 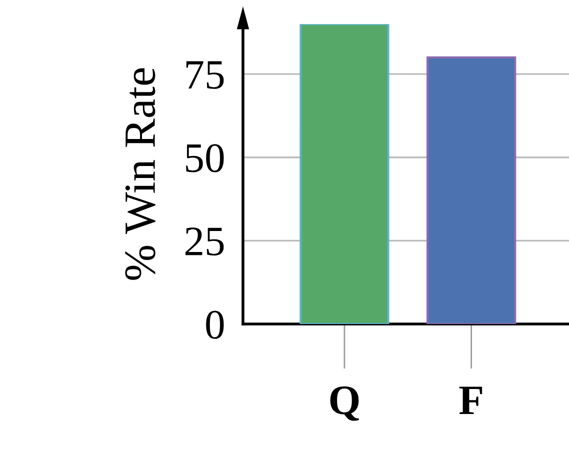 What do you see at coordinates (215, 324) in the screenshot?
I see `y-tick-label: 0` at bounding box center [215, 324].